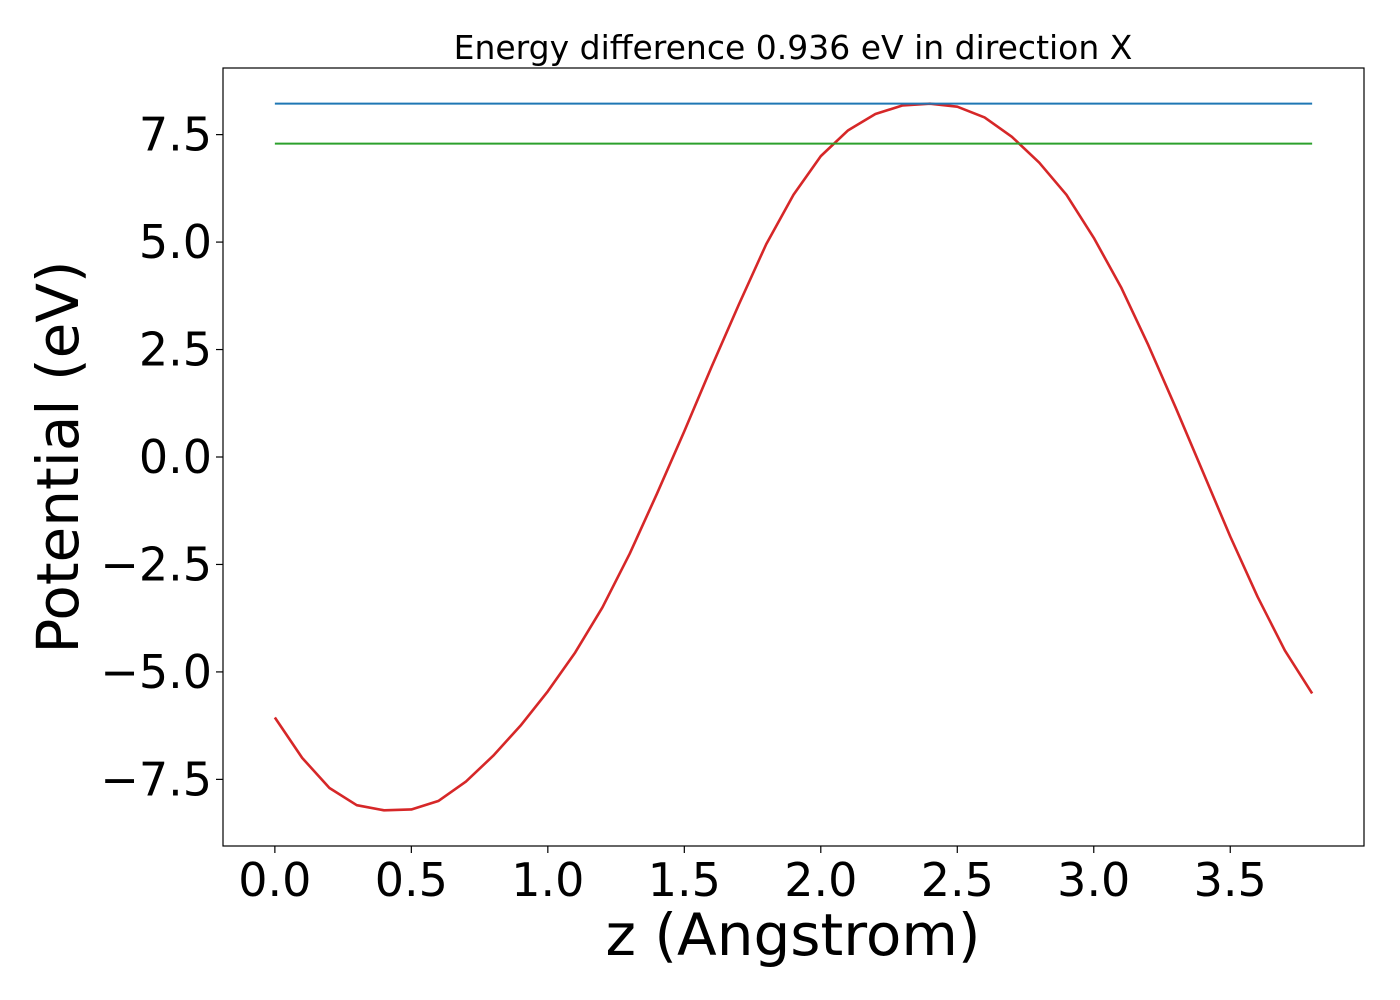 Image resolution: width=1400 pixels, height=1000 pixels. Describe the element at coordinates (547, 880) in the screenshot. I see `x-tick-label: 1.0` at that location.